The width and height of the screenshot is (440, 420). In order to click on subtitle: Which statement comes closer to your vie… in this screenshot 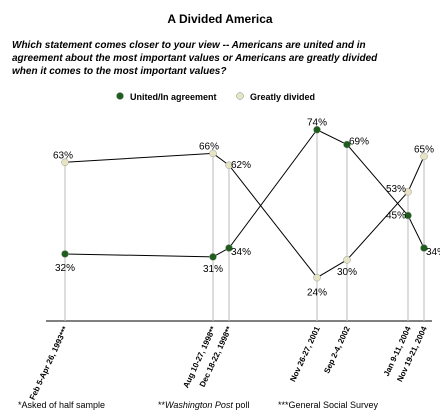, I will do `click(195, 58)`.